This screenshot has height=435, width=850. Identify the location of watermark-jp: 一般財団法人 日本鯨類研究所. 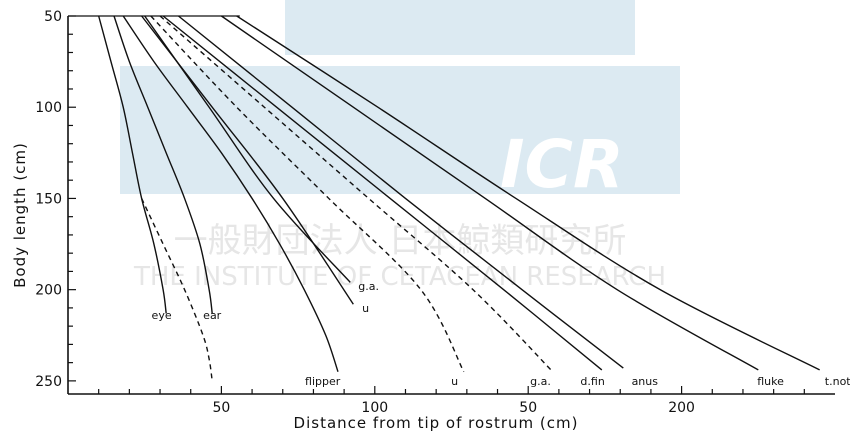
(400, 241).